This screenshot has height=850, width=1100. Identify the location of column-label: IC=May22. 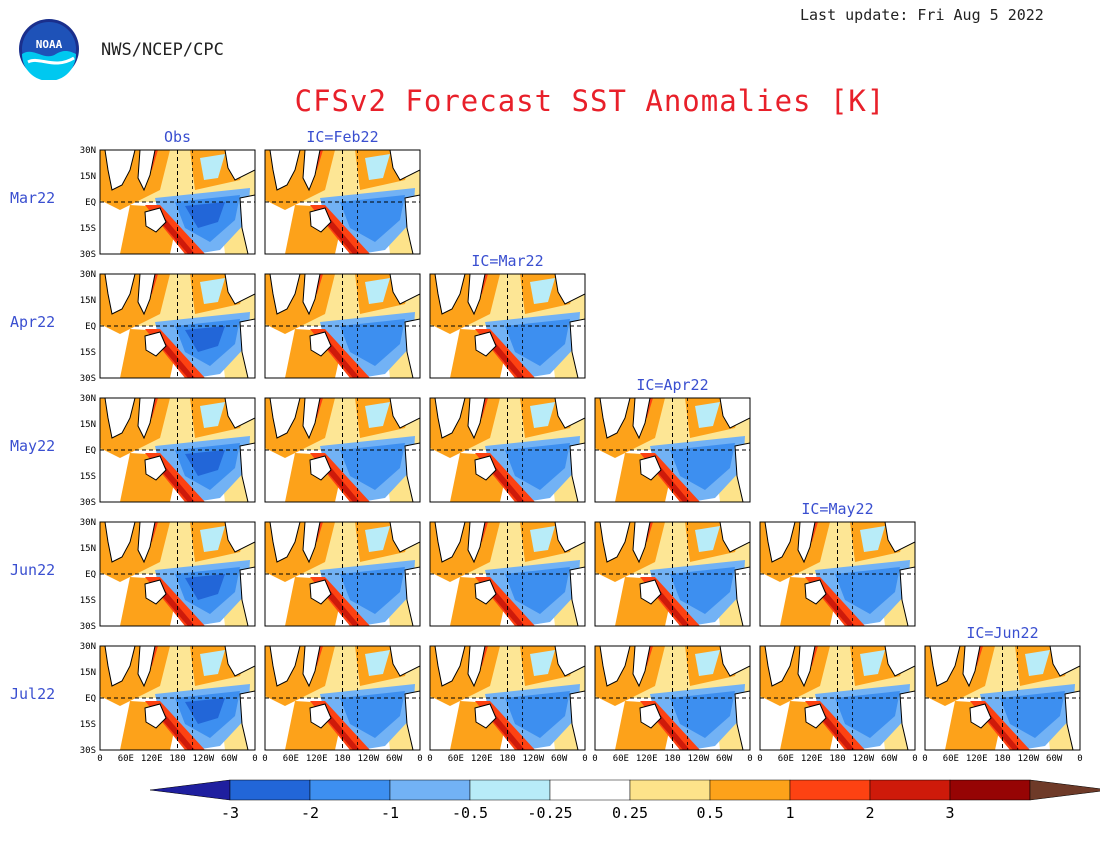
(837, 509).